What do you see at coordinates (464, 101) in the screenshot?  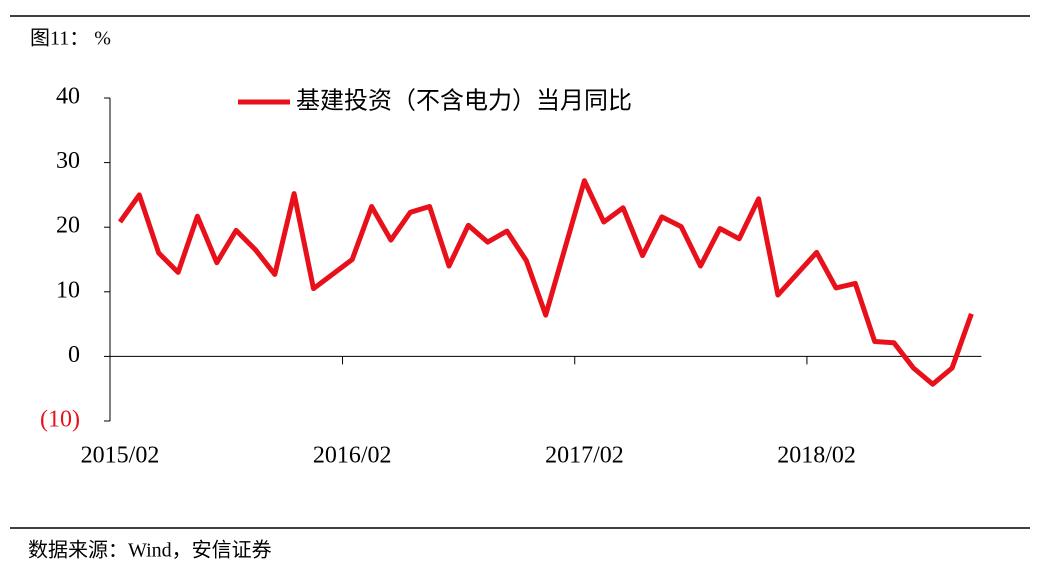 I see `legend-label: 基建投资（不含电力）当月同比` at bounding box center [464, 101].